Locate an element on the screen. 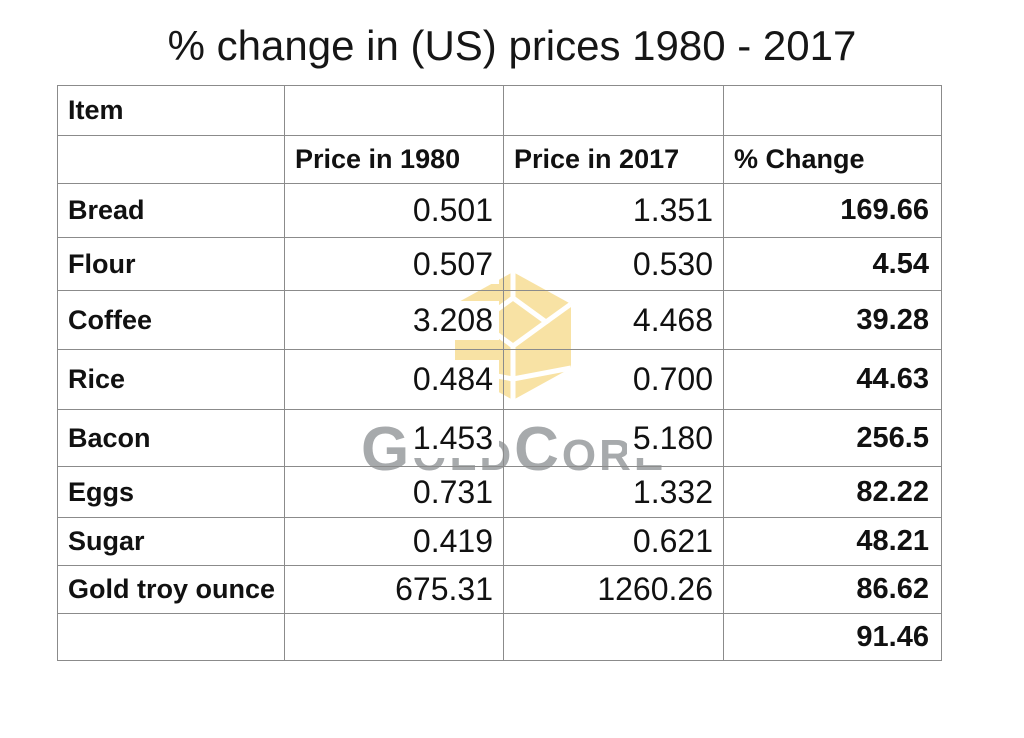 This screenshot has height=738, width=1024. table-row-sugar: Sugar 0.419 0.621 48.21 is located at coordinates (499, 541).